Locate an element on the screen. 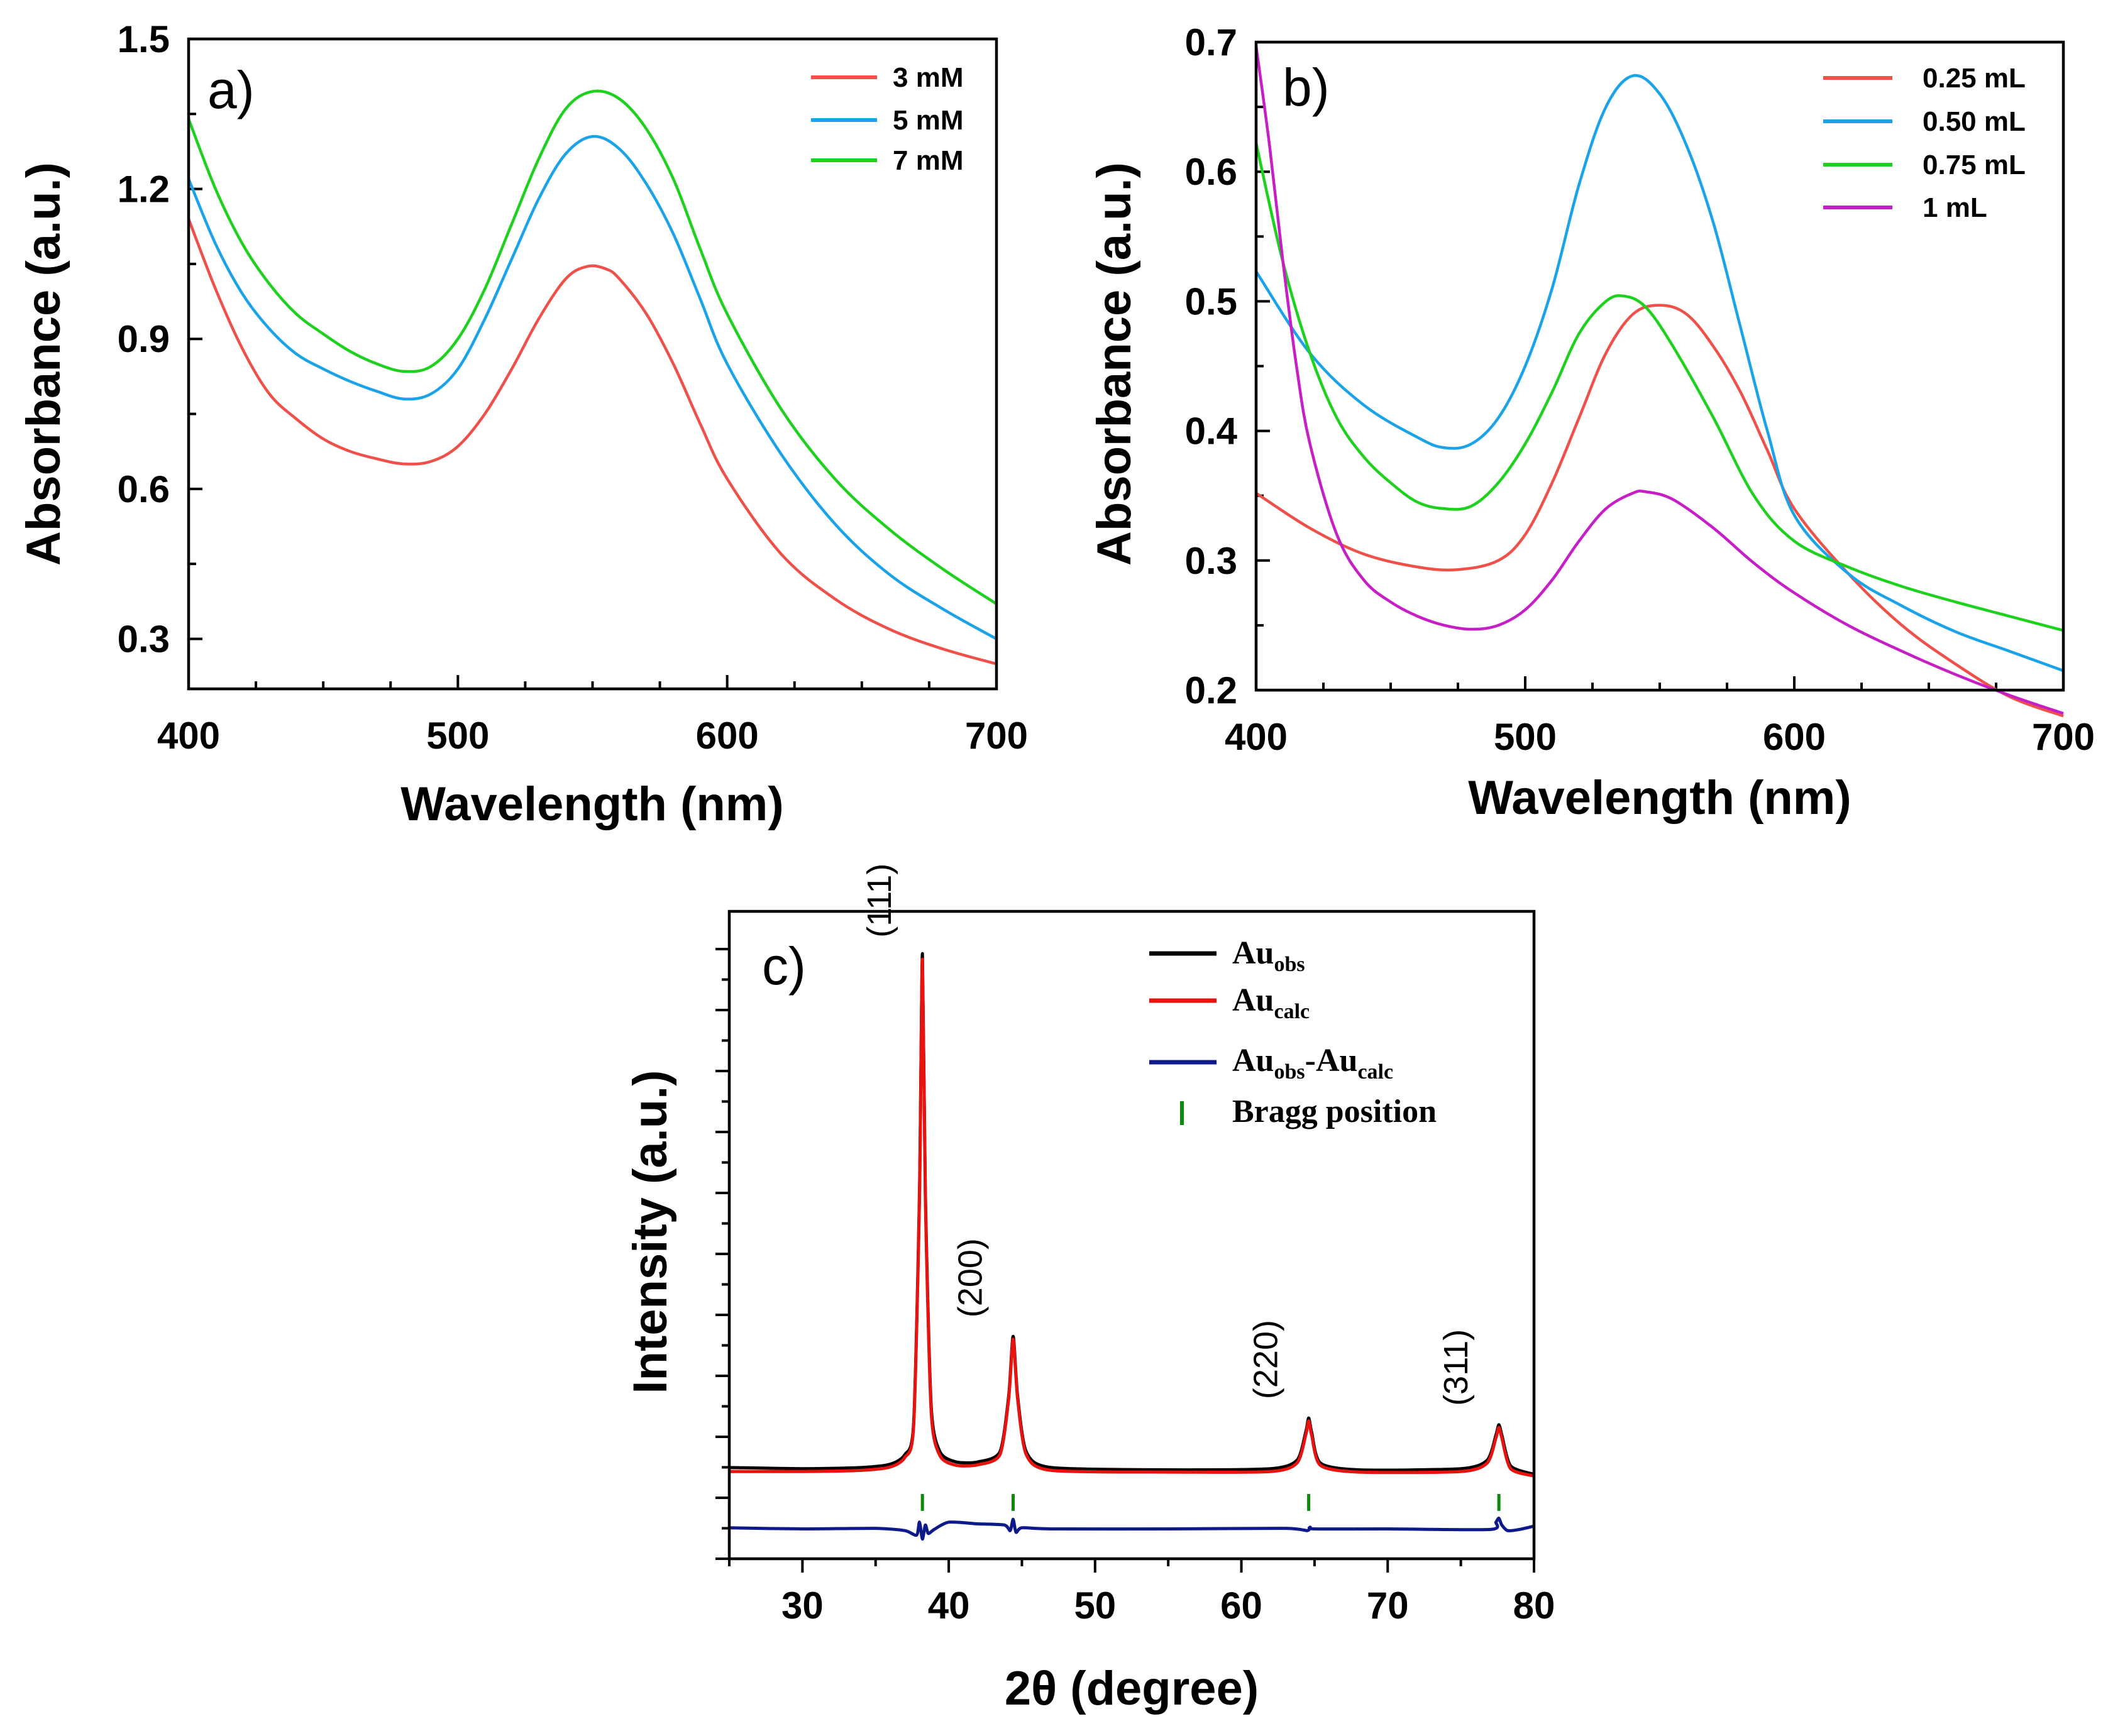 The image size is (2108, 1736). panel-c-series-au-obs is located at coordinates (1132, 1214).